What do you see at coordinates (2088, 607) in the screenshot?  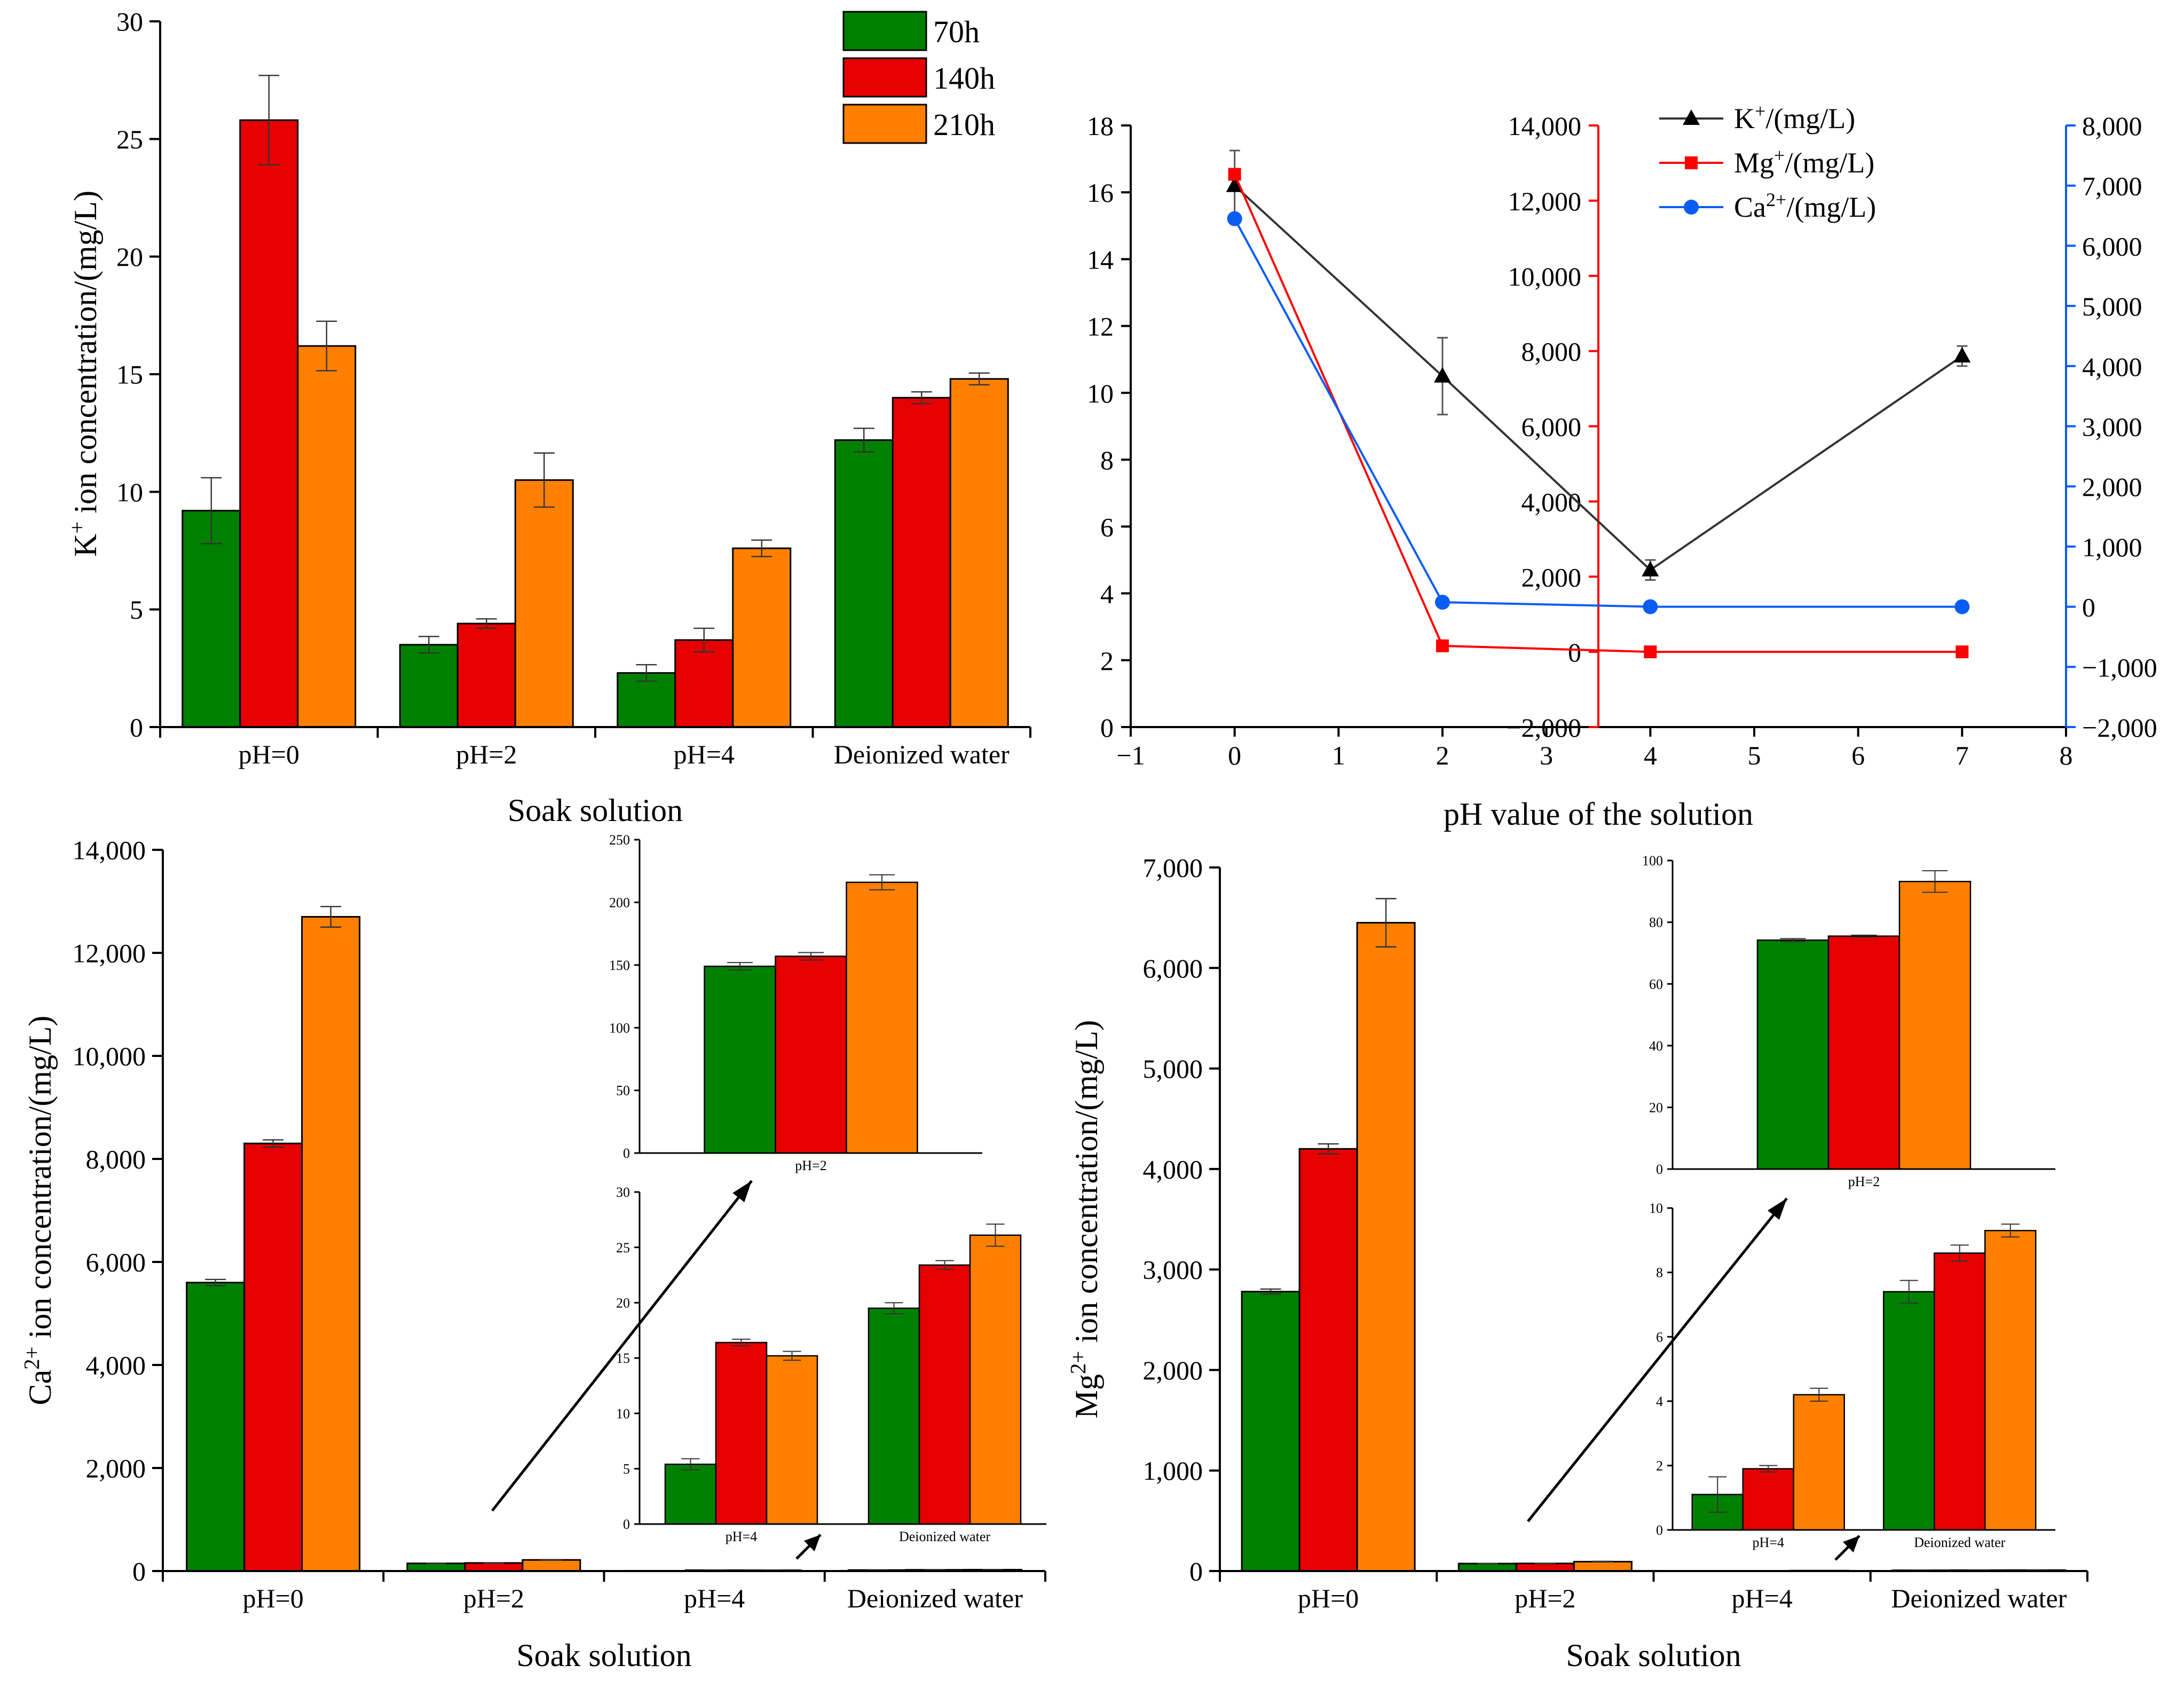 I see `right-y-tick-label: 0` at bounding box center [2088, 607].